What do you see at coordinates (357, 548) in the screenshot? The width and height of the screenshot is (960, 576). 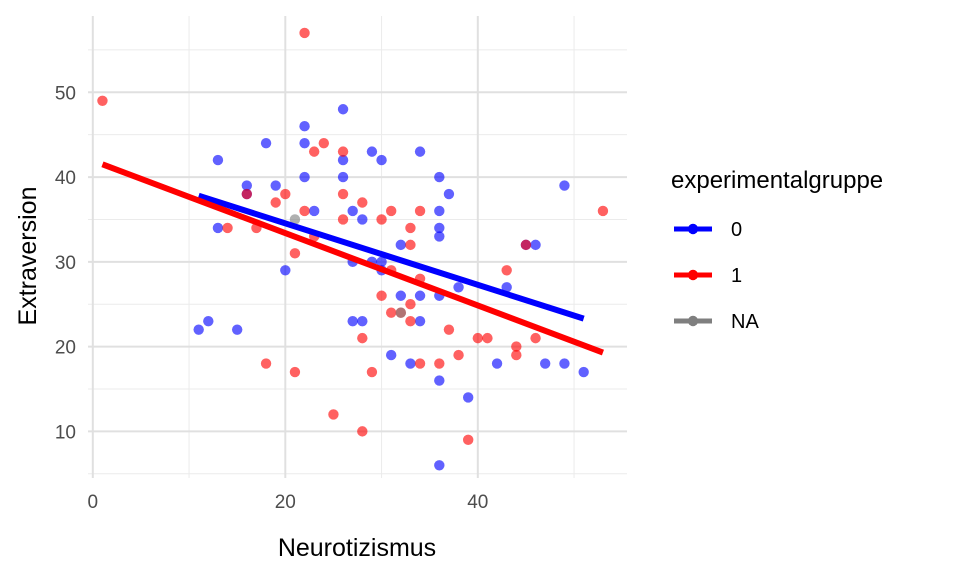 I see `x-axis-title: Neurotizismus` at bounding box center [357, 548].